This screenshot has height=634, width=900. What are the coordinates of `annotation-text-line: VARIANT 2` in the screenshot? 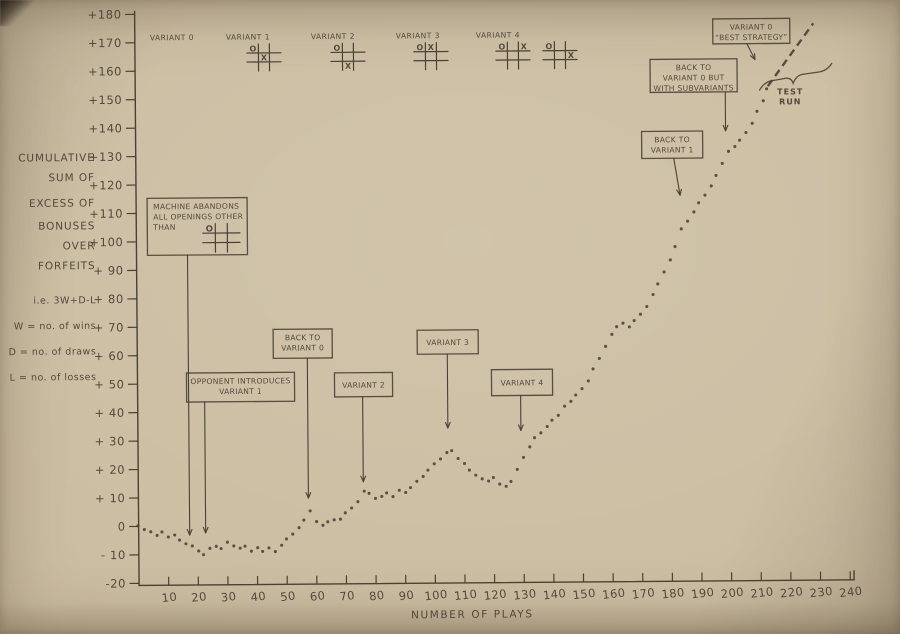 It's located at (363, 385).